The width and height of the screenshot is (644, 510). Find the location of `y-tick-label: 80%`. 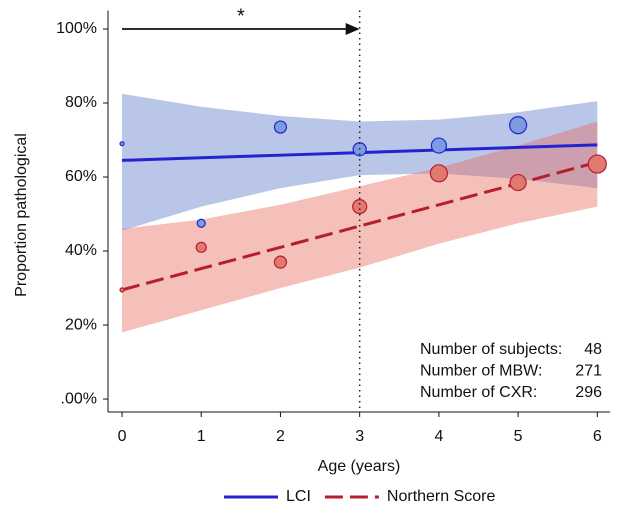

y-tick-label: 80% is located at coordinates (81, 102).